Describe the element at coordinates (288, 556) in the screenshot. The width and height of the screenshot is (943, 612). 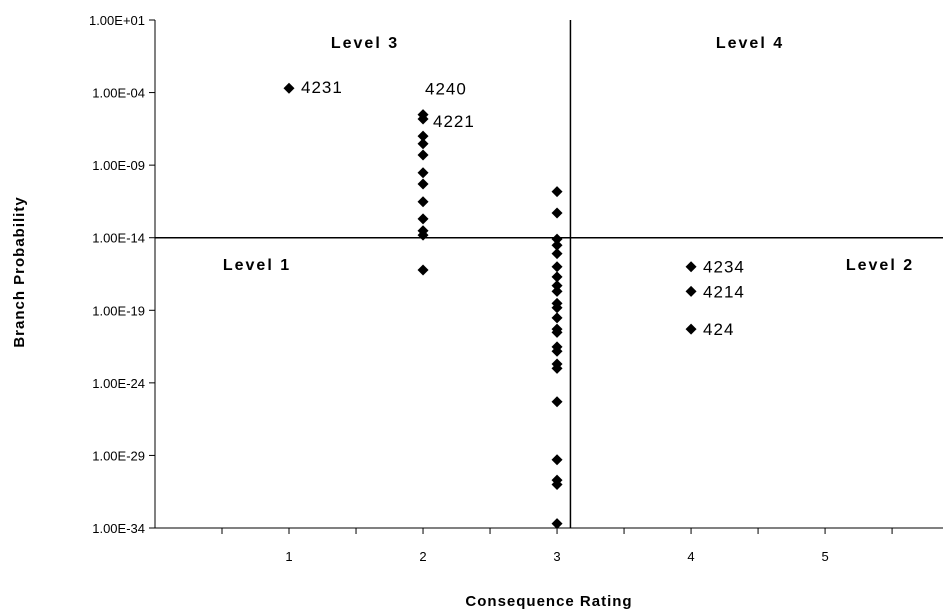
I see `x-tick-label: 1` at that location.